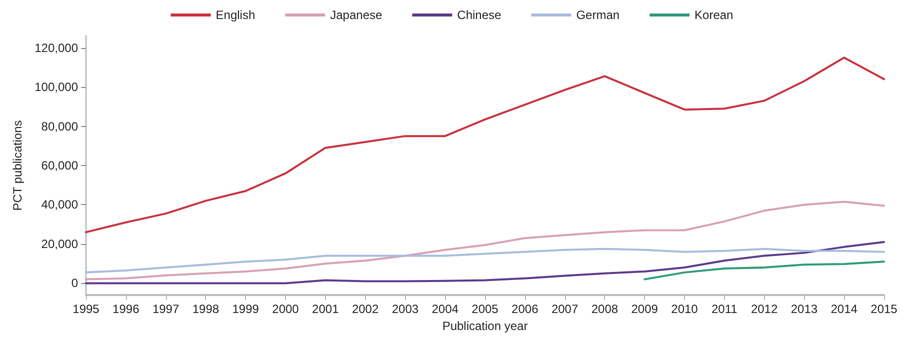  What do you see at coordinates (206, 309) in the screenshot?
I see `x-tick-label: 1998` at bounding box center [206, 309].